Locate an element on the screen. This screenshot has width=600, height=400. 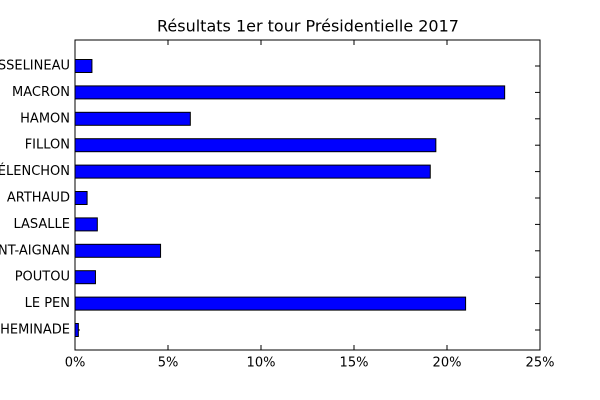
x-tick-label: 20% is located at coordinates (447, 363).